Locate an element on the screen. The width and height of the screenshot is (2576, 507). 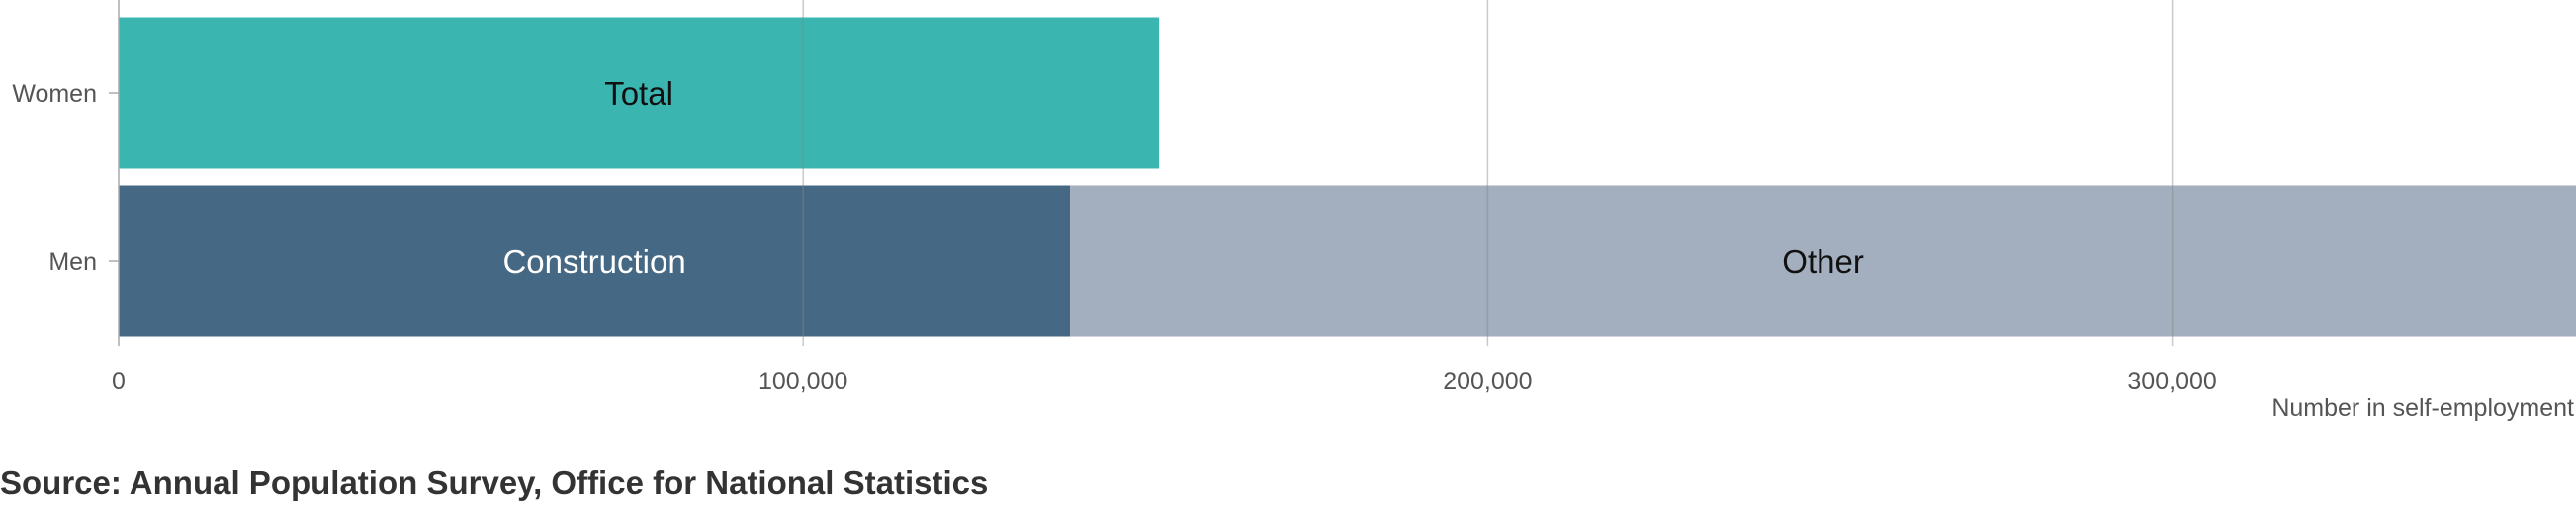
x-tick-label: 300,000 is located at coordinates (2171, 381).